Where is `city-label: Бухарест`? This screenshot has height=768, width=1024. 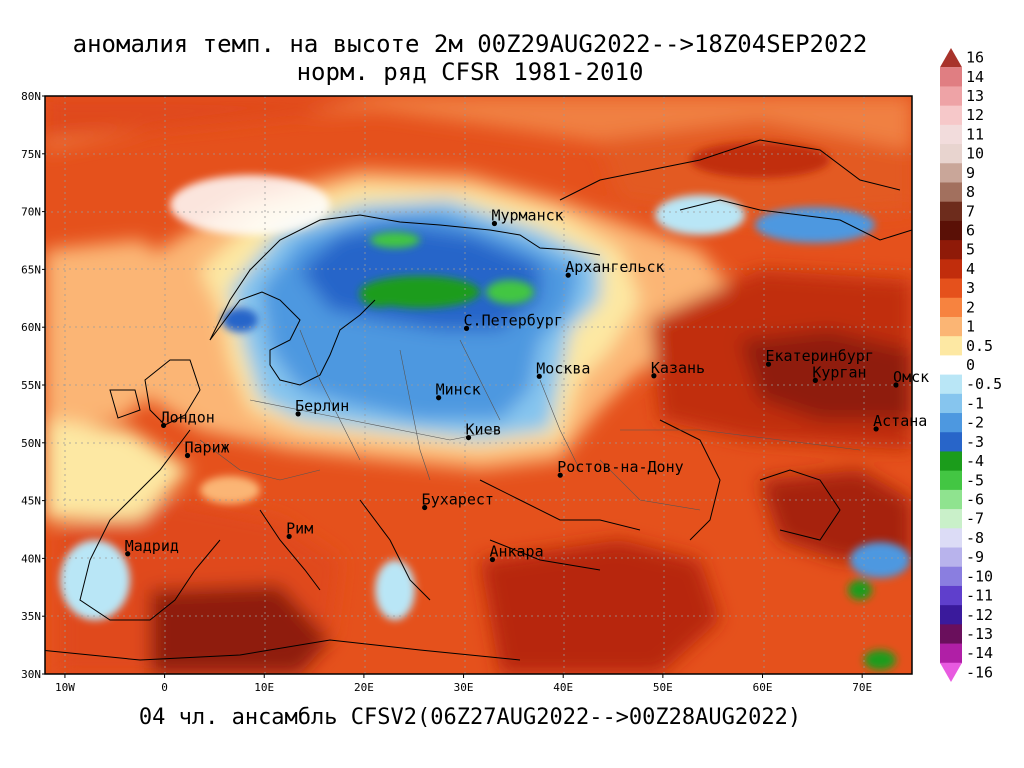
city-label: Бухарест is located at coordinates (458, 500).